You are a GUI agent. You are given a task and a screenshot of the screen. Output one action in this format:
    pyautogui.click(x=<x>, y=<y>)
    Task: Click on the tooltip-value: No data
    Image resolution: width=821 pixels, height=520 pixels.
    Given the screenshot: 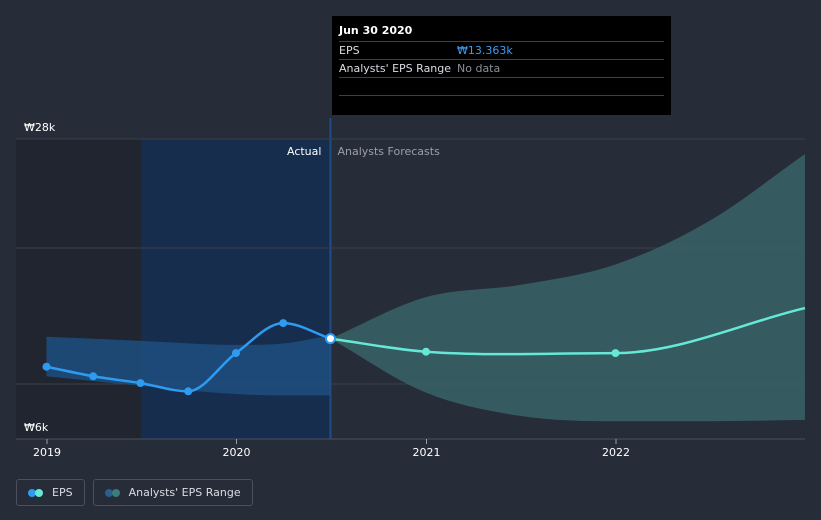 What is the action you would take?
    pyautogui.click(x=479, y=68)
    